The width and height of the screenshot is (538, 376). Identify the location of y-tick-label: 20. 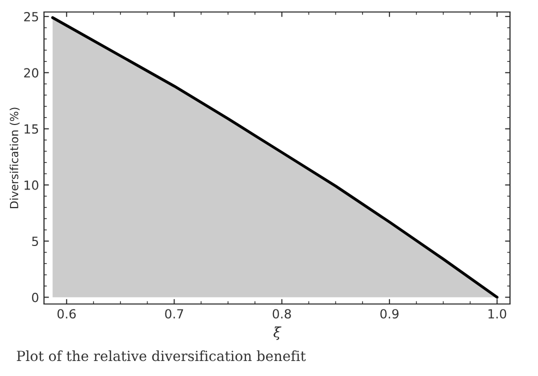
(31, 73).